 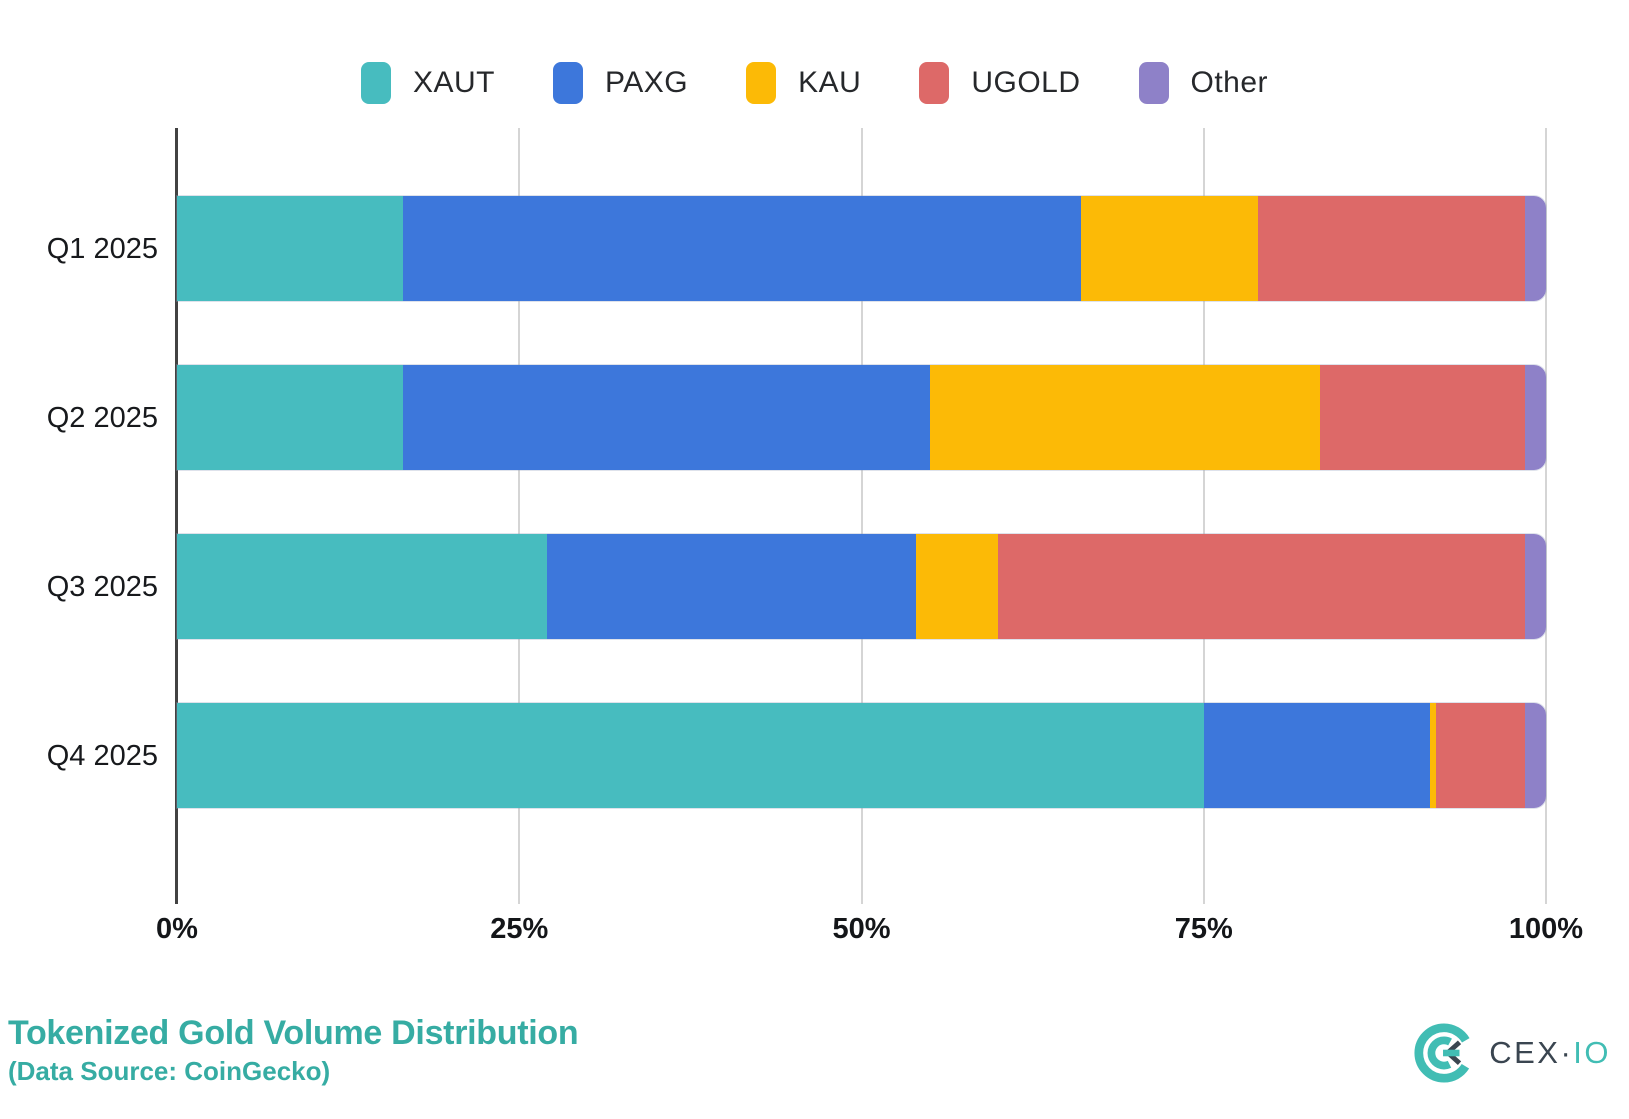 What do you see at coordinates (177, 929) in the screenshot?
I see `x-axis-tick-label: 0%` at bounding box center [177, 929].